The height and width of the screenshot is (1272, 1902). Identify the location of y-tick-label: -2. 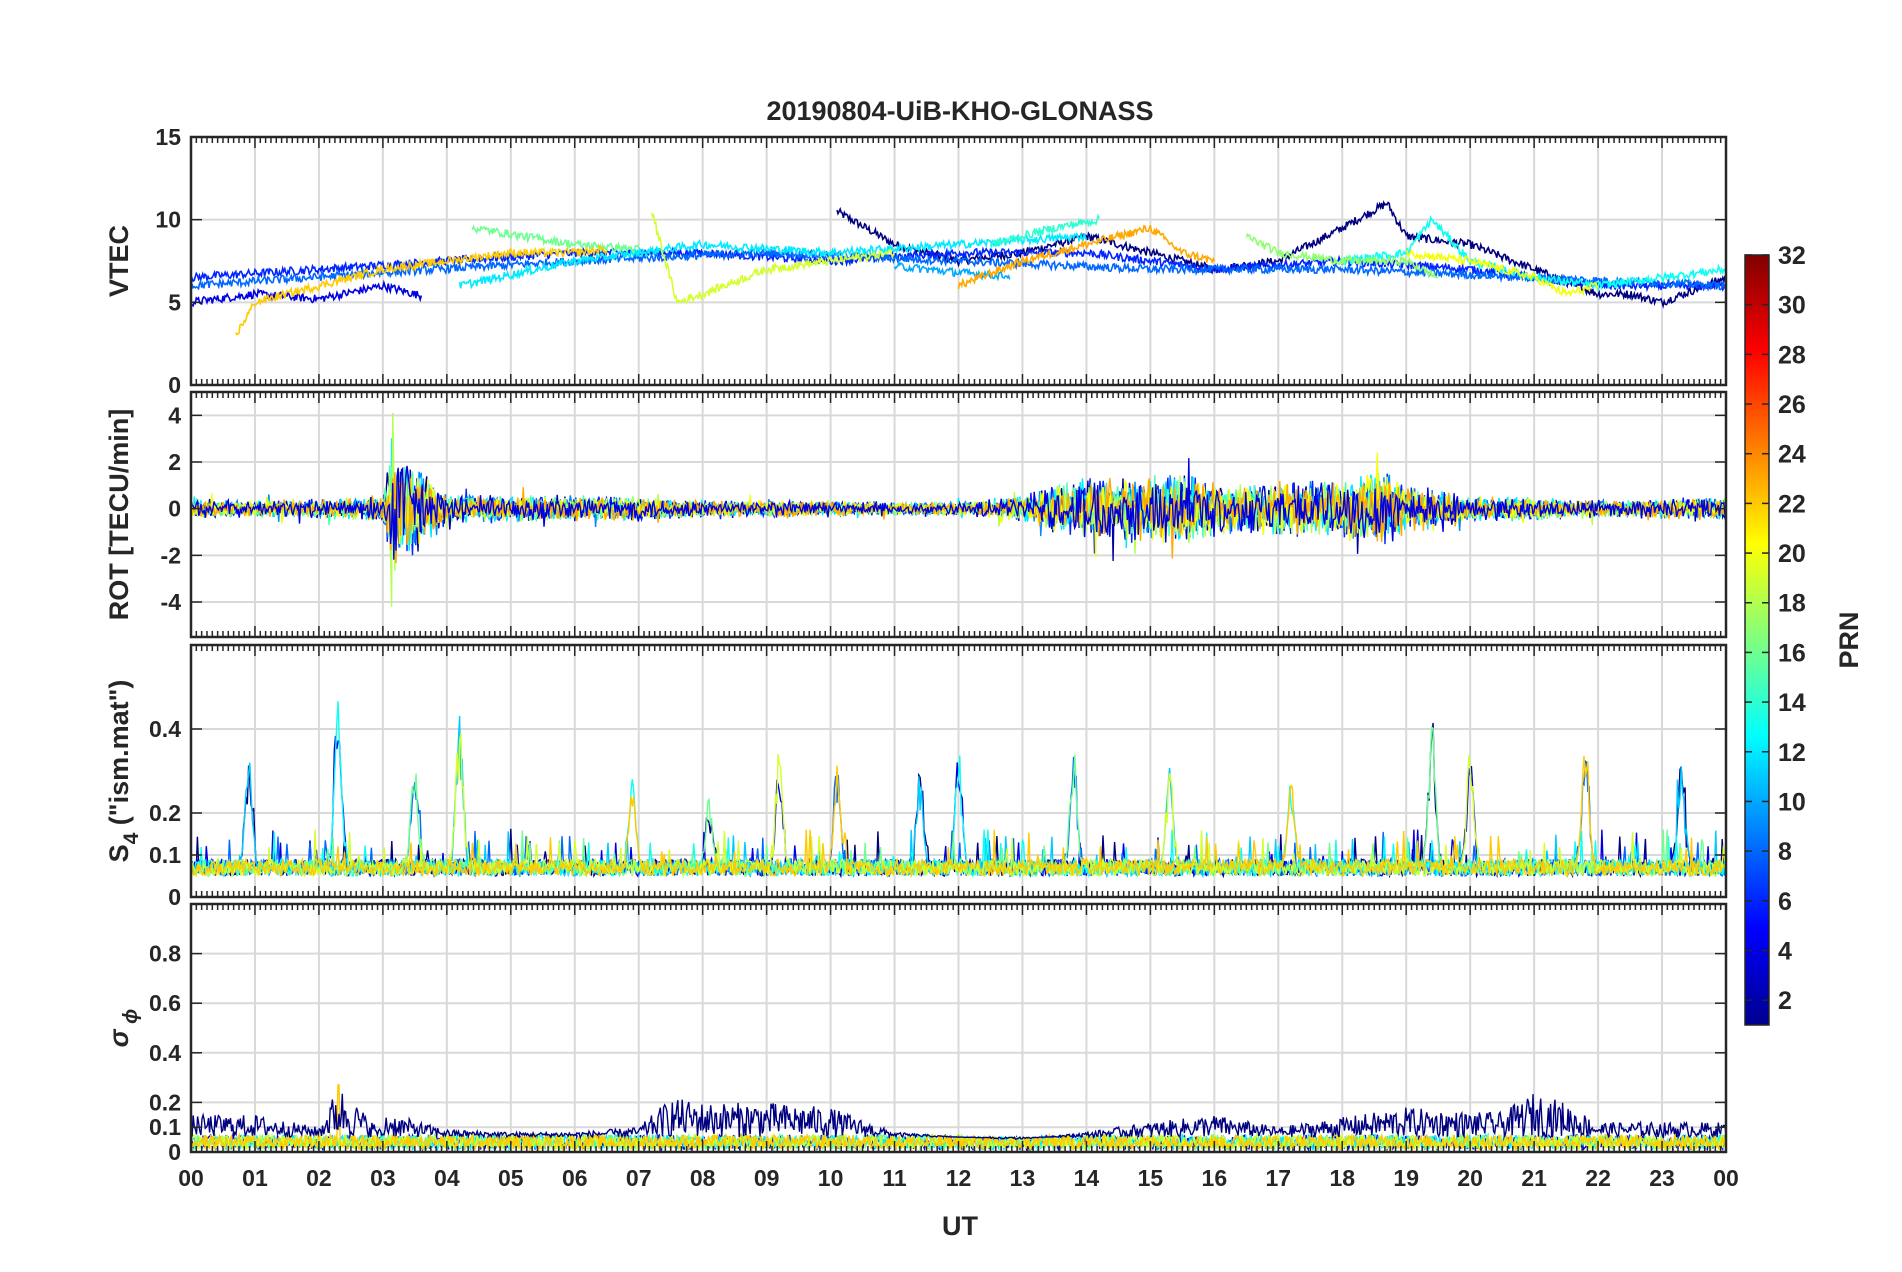
(171, 555).